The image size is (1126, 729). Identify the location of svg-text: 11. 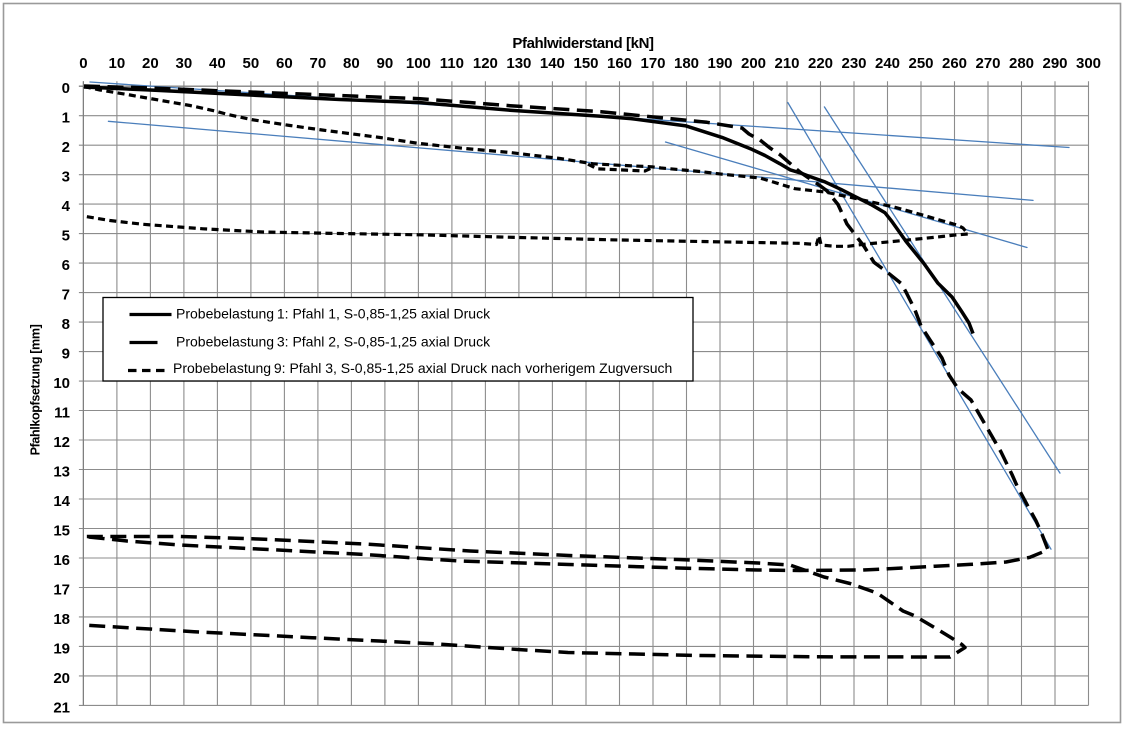
(62, 413).